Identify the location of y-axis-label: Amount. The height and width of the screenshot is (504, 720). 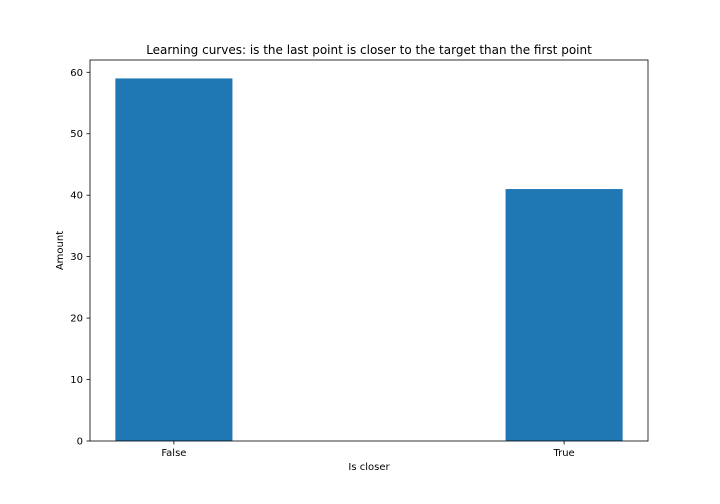
(60, 250).